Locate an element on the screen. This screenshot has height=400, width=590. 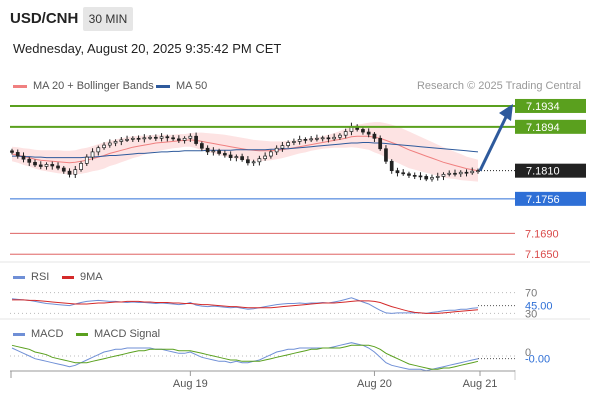
rsi-ma-line is located at coordinates (245, 306).